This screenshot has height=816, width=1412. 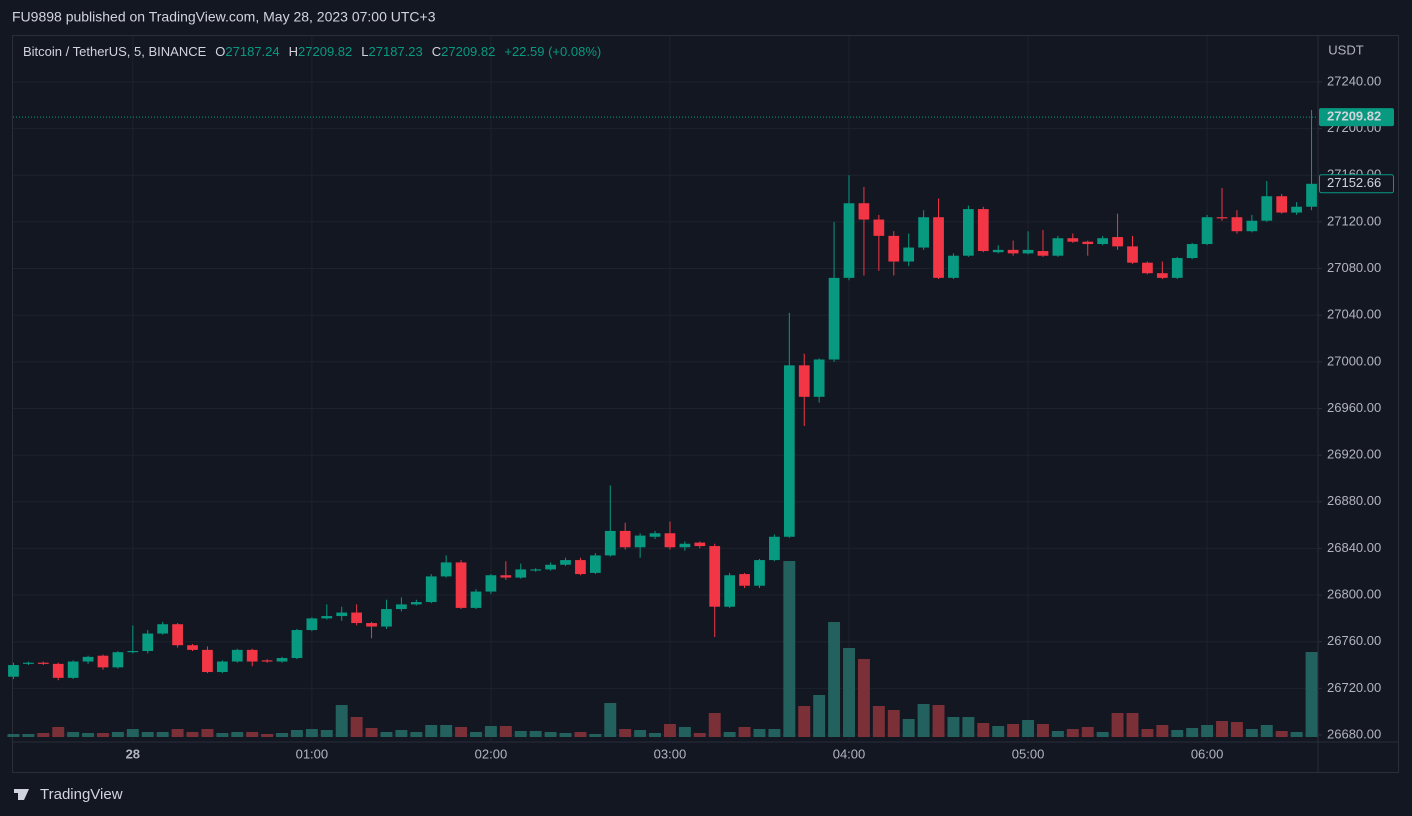 I want to click on y-tick-label: 26920.00, so click(x=1354, y=454).